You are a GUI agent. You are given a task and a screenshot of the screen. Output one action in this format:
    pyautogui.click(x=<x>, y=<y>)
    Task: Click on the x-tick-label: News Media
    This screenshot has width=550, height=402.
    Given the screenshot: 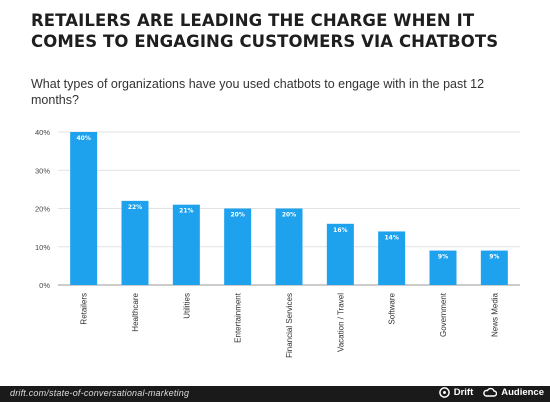 What is the action you would take?
    pyautogui.click(x=494, y=314)
    